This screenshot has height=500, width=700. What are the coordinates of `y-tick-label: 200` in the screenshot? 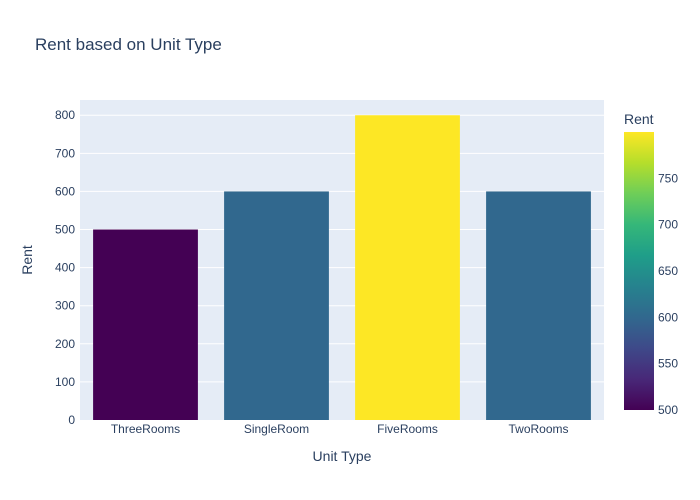 It's located at (65, 344).